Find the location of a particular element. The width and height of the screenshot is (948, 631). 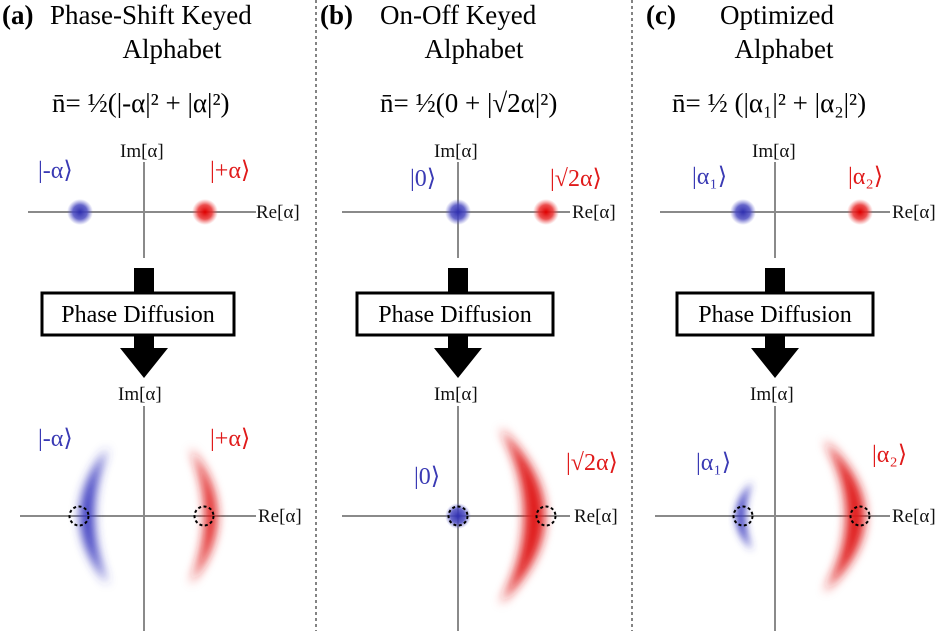

panel-letter: (a) is located at coordinates (17, 15).